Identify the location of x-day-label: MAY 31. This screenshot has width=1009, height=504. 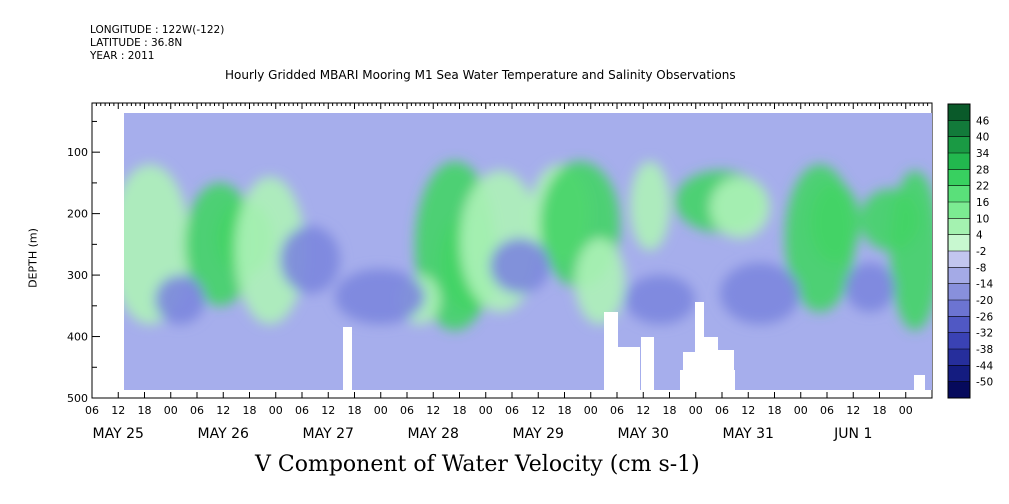
(748, 434).